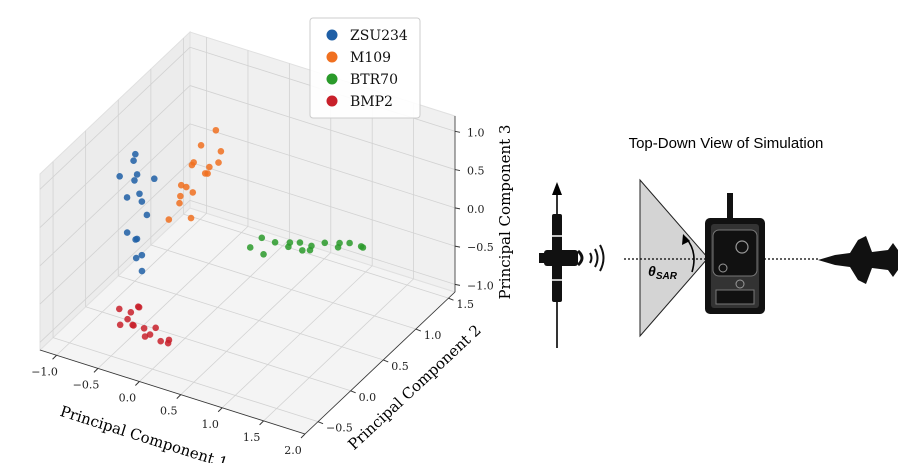 The width and height of the screenshot is (916, 463). Describe the element at coordinates (597, 258) in the screenshot. I see `radio-waves` at that location.